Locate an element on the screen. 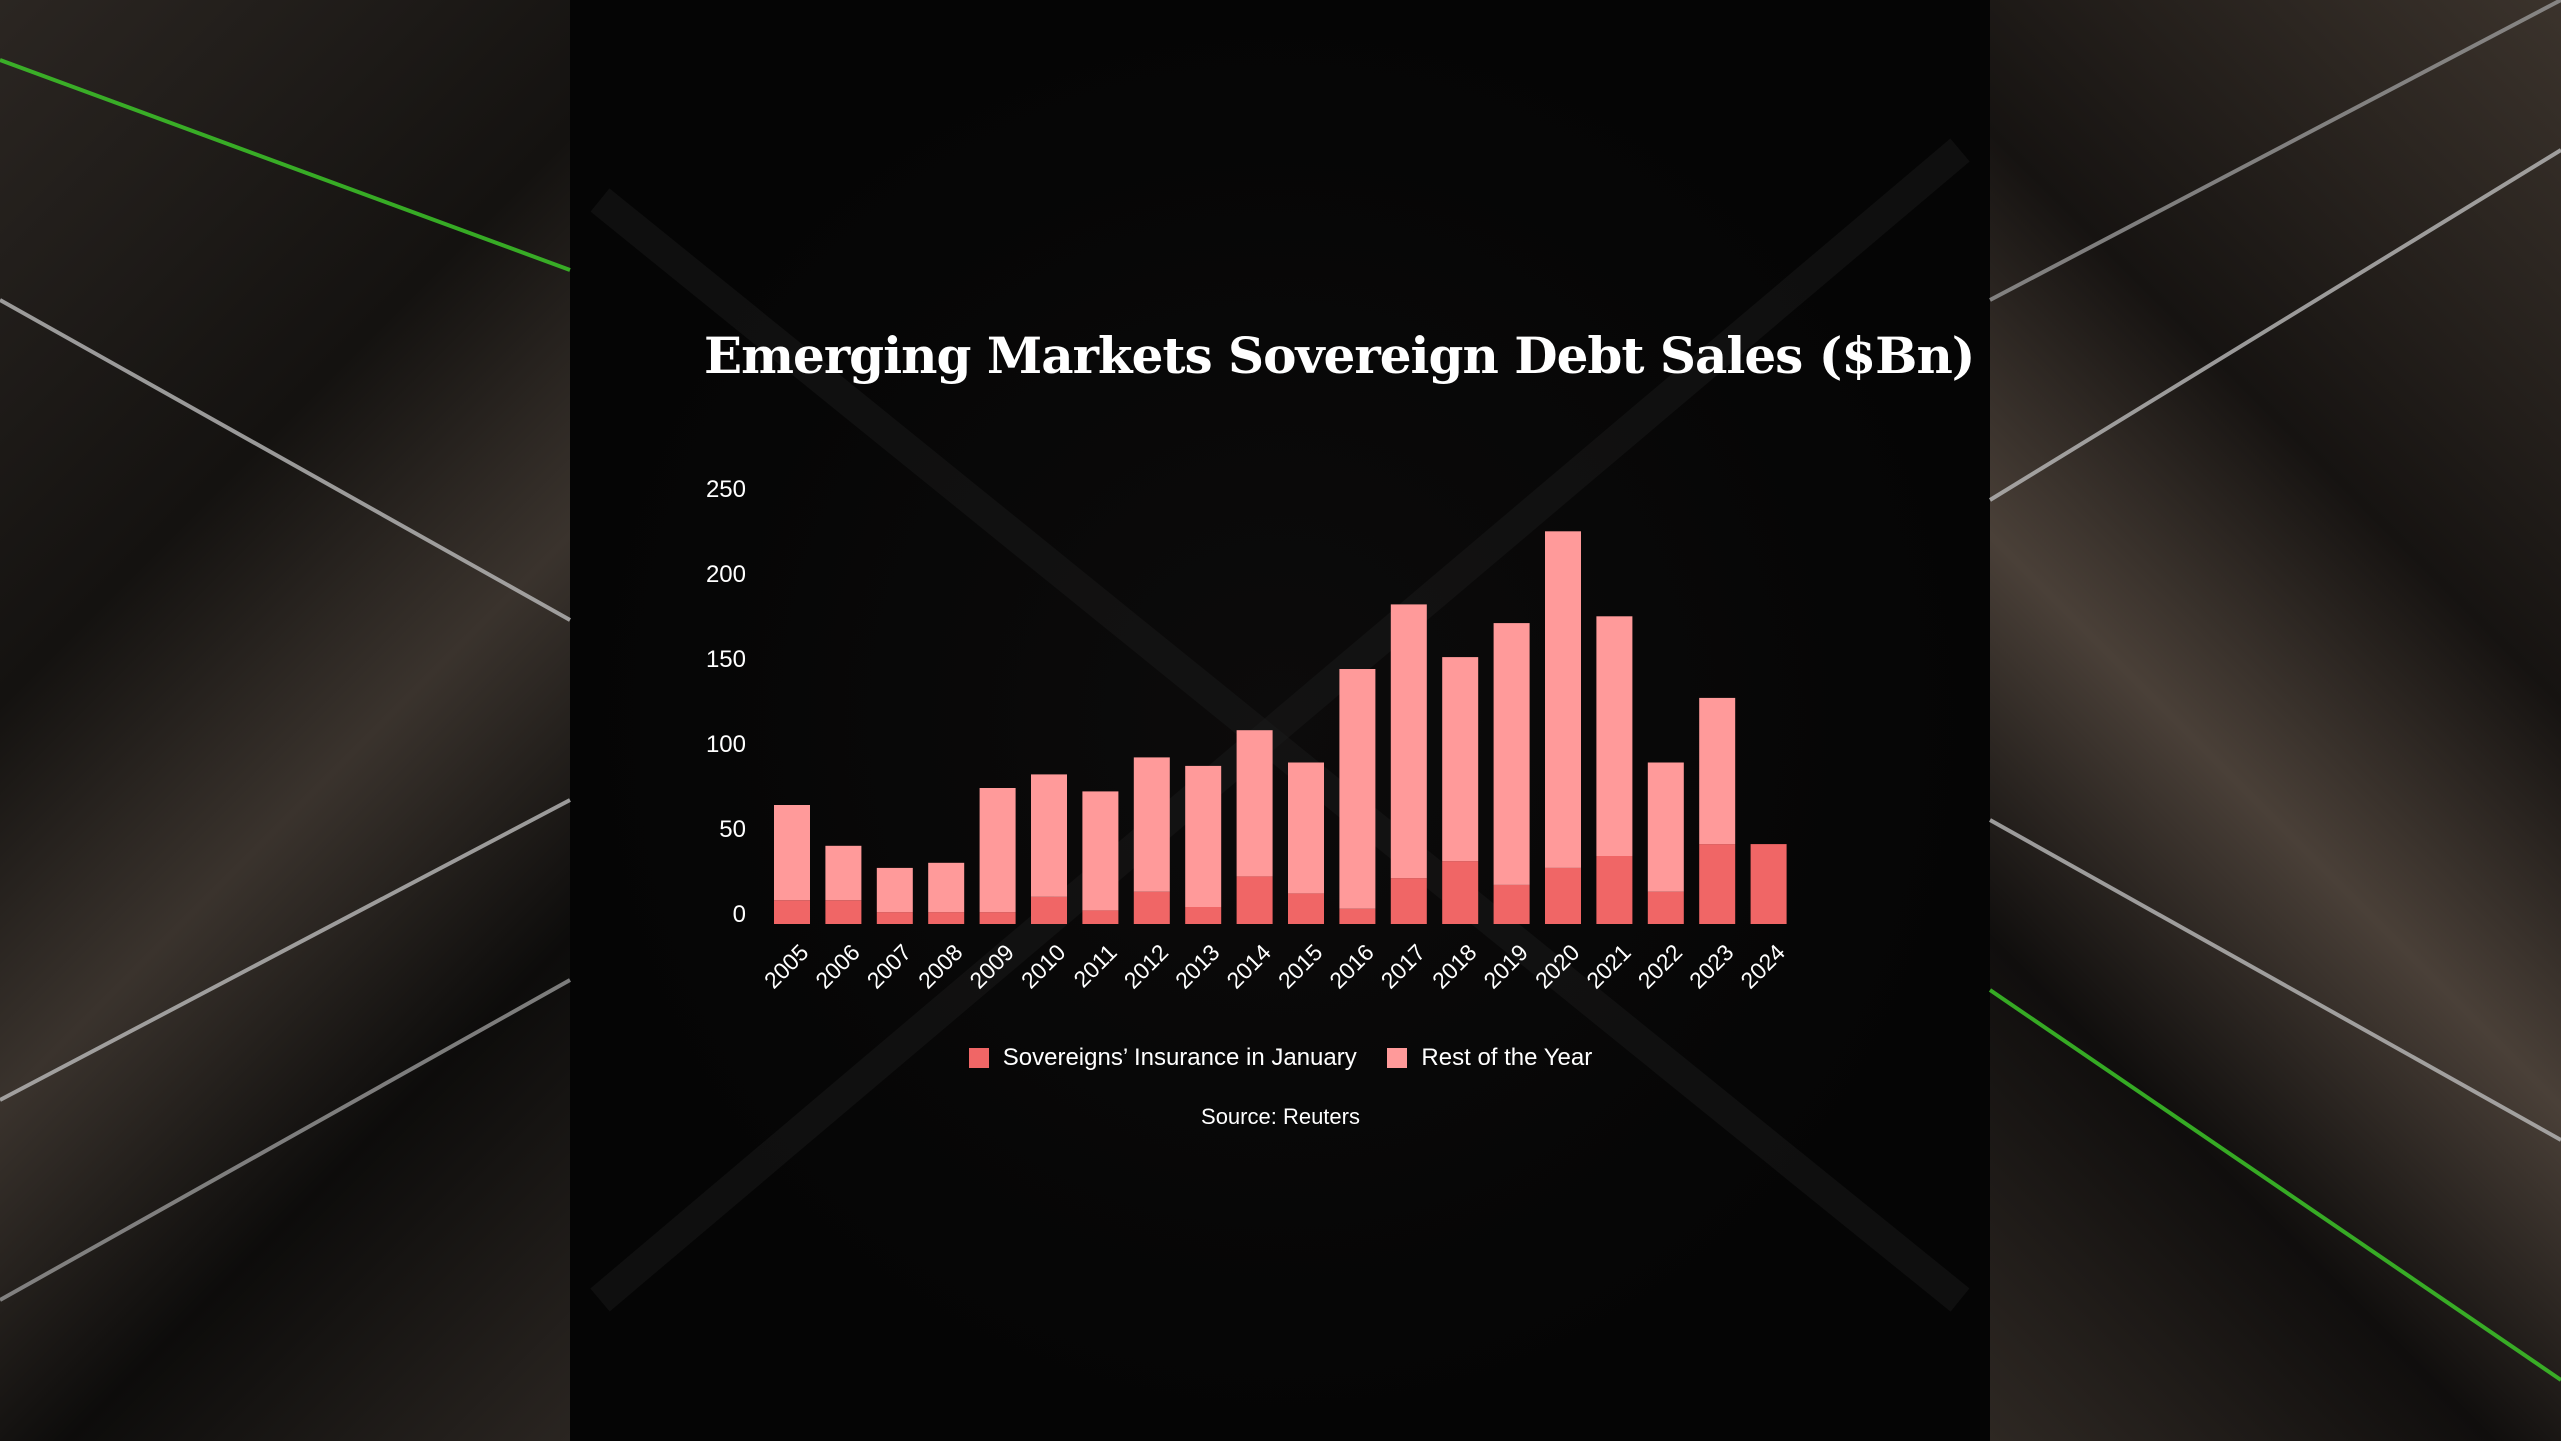  legend-swatch-january is located at coordinates (978, 1058).